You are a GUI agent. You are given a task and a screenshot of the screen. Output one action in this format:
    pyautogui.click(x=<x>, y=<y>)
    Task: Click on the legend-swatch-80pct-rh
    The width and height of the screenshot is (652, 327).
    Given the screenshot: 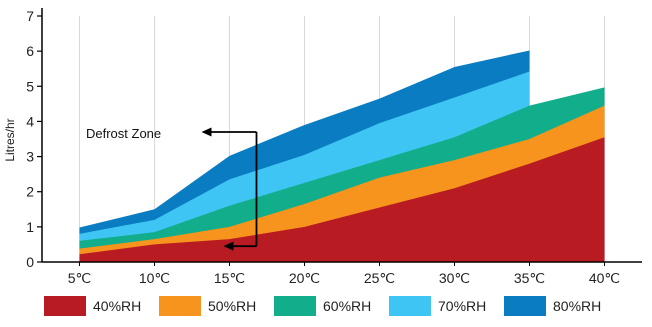 What is the action you would take?
    pyautogui.click(x=525, y=306)
    